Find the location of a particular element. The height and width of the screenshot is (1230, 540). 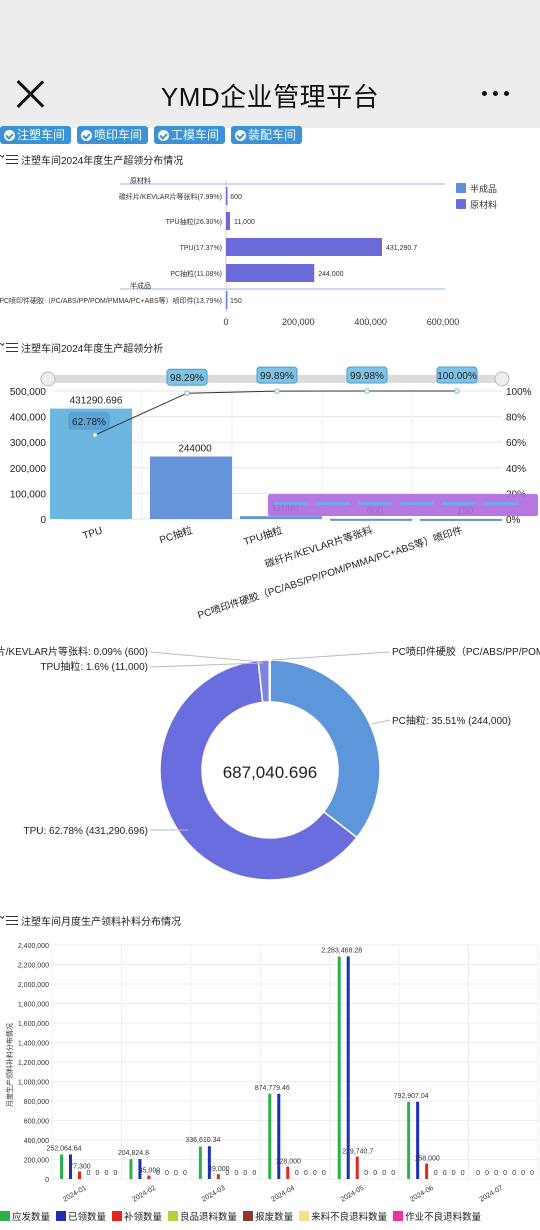

tab-printing: 喷印车间 is located at coordinates (113, 135).